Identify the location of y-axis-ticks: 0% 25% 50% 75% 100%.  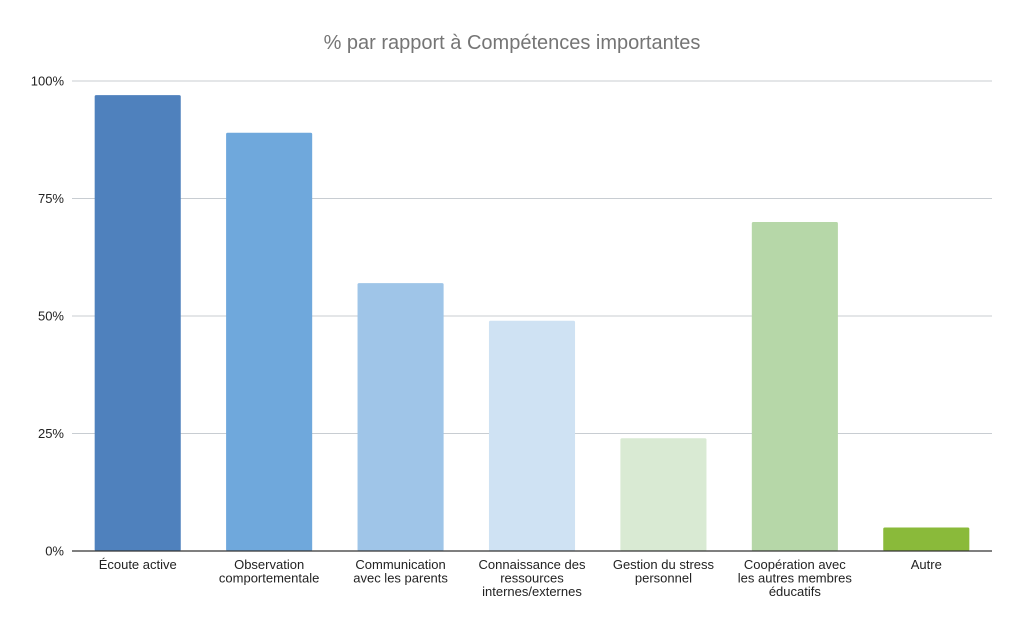
(48, 316).